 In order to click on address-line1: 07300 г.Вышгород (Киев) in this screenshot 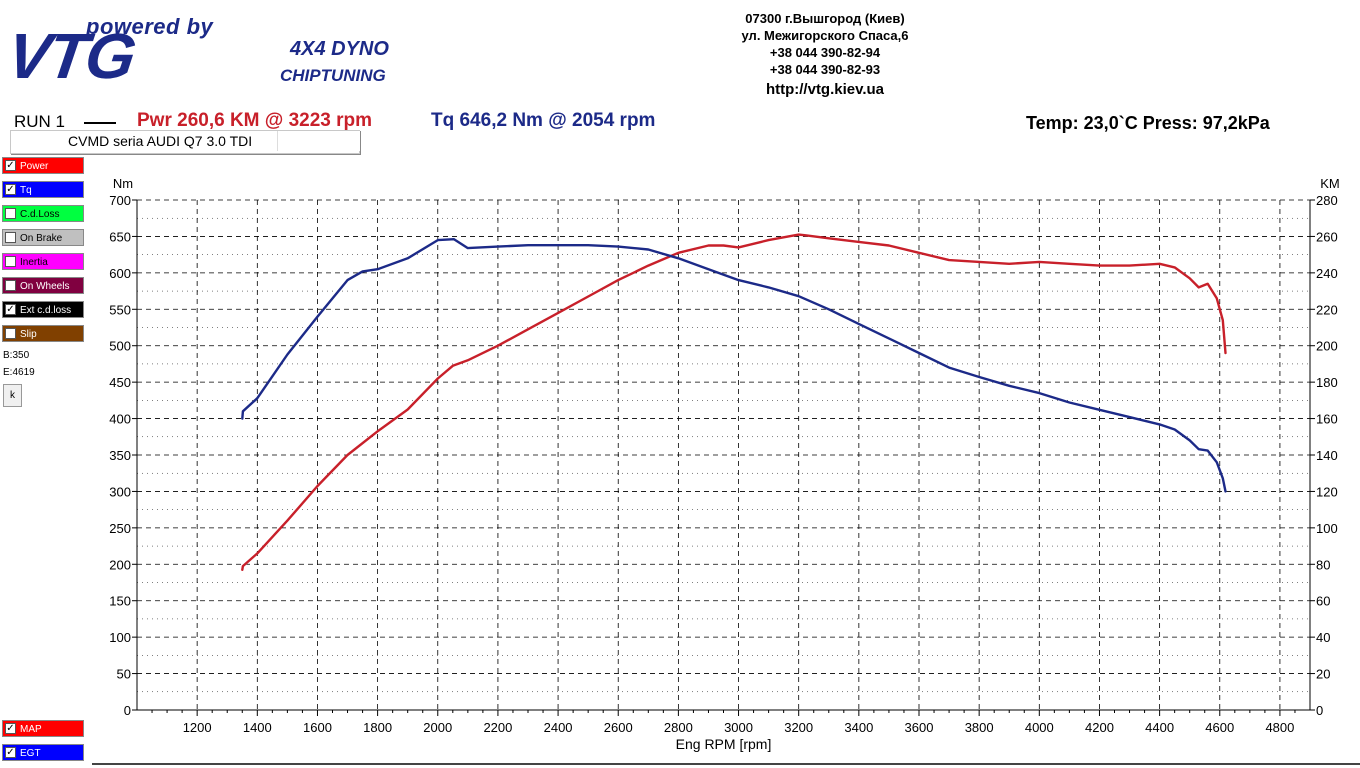, I will do `click(825, 18)`.